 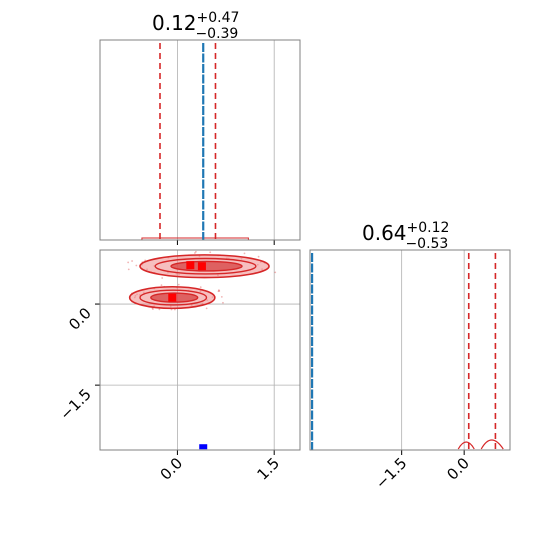 I want to click on joint-truth-marker, so click(x=203, y=447).